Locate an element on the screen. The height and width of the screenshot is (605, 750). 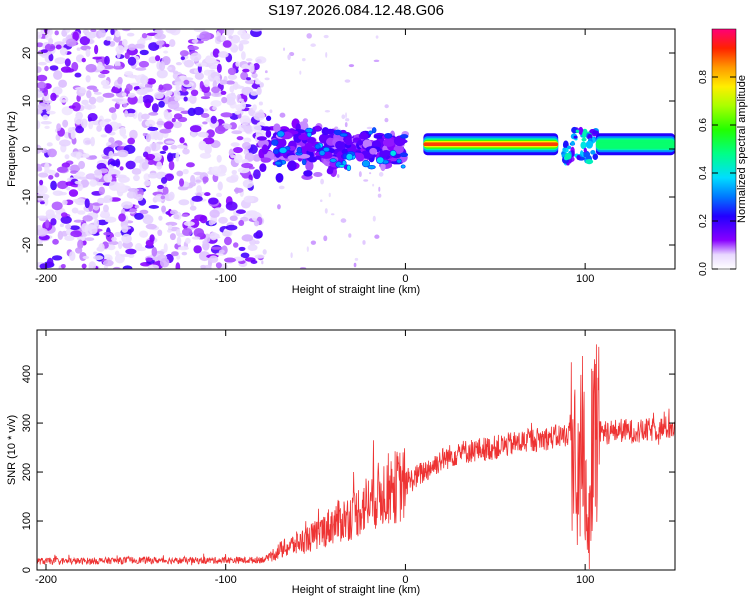
spectrogram-disturbance-blob is located at coordinates (585, 150).